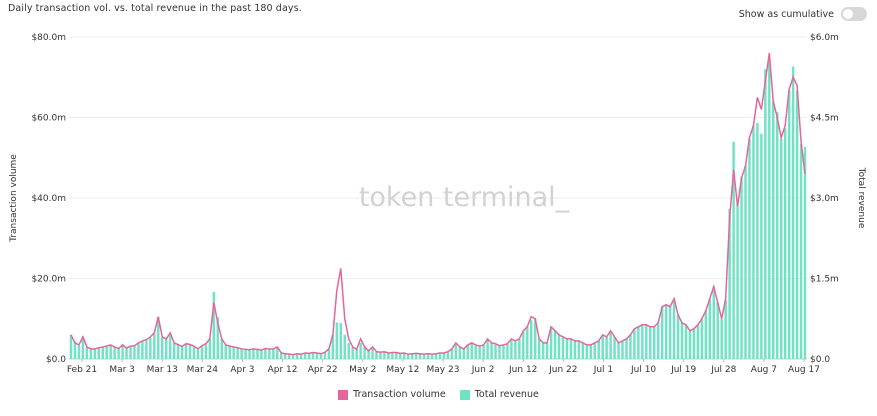 This screenshot has height=416, width=877. What do you see at coordinates (804, 370) in the screenshot?
I see `x-tick-label: Aug 17` at bounding box center [804, 370].